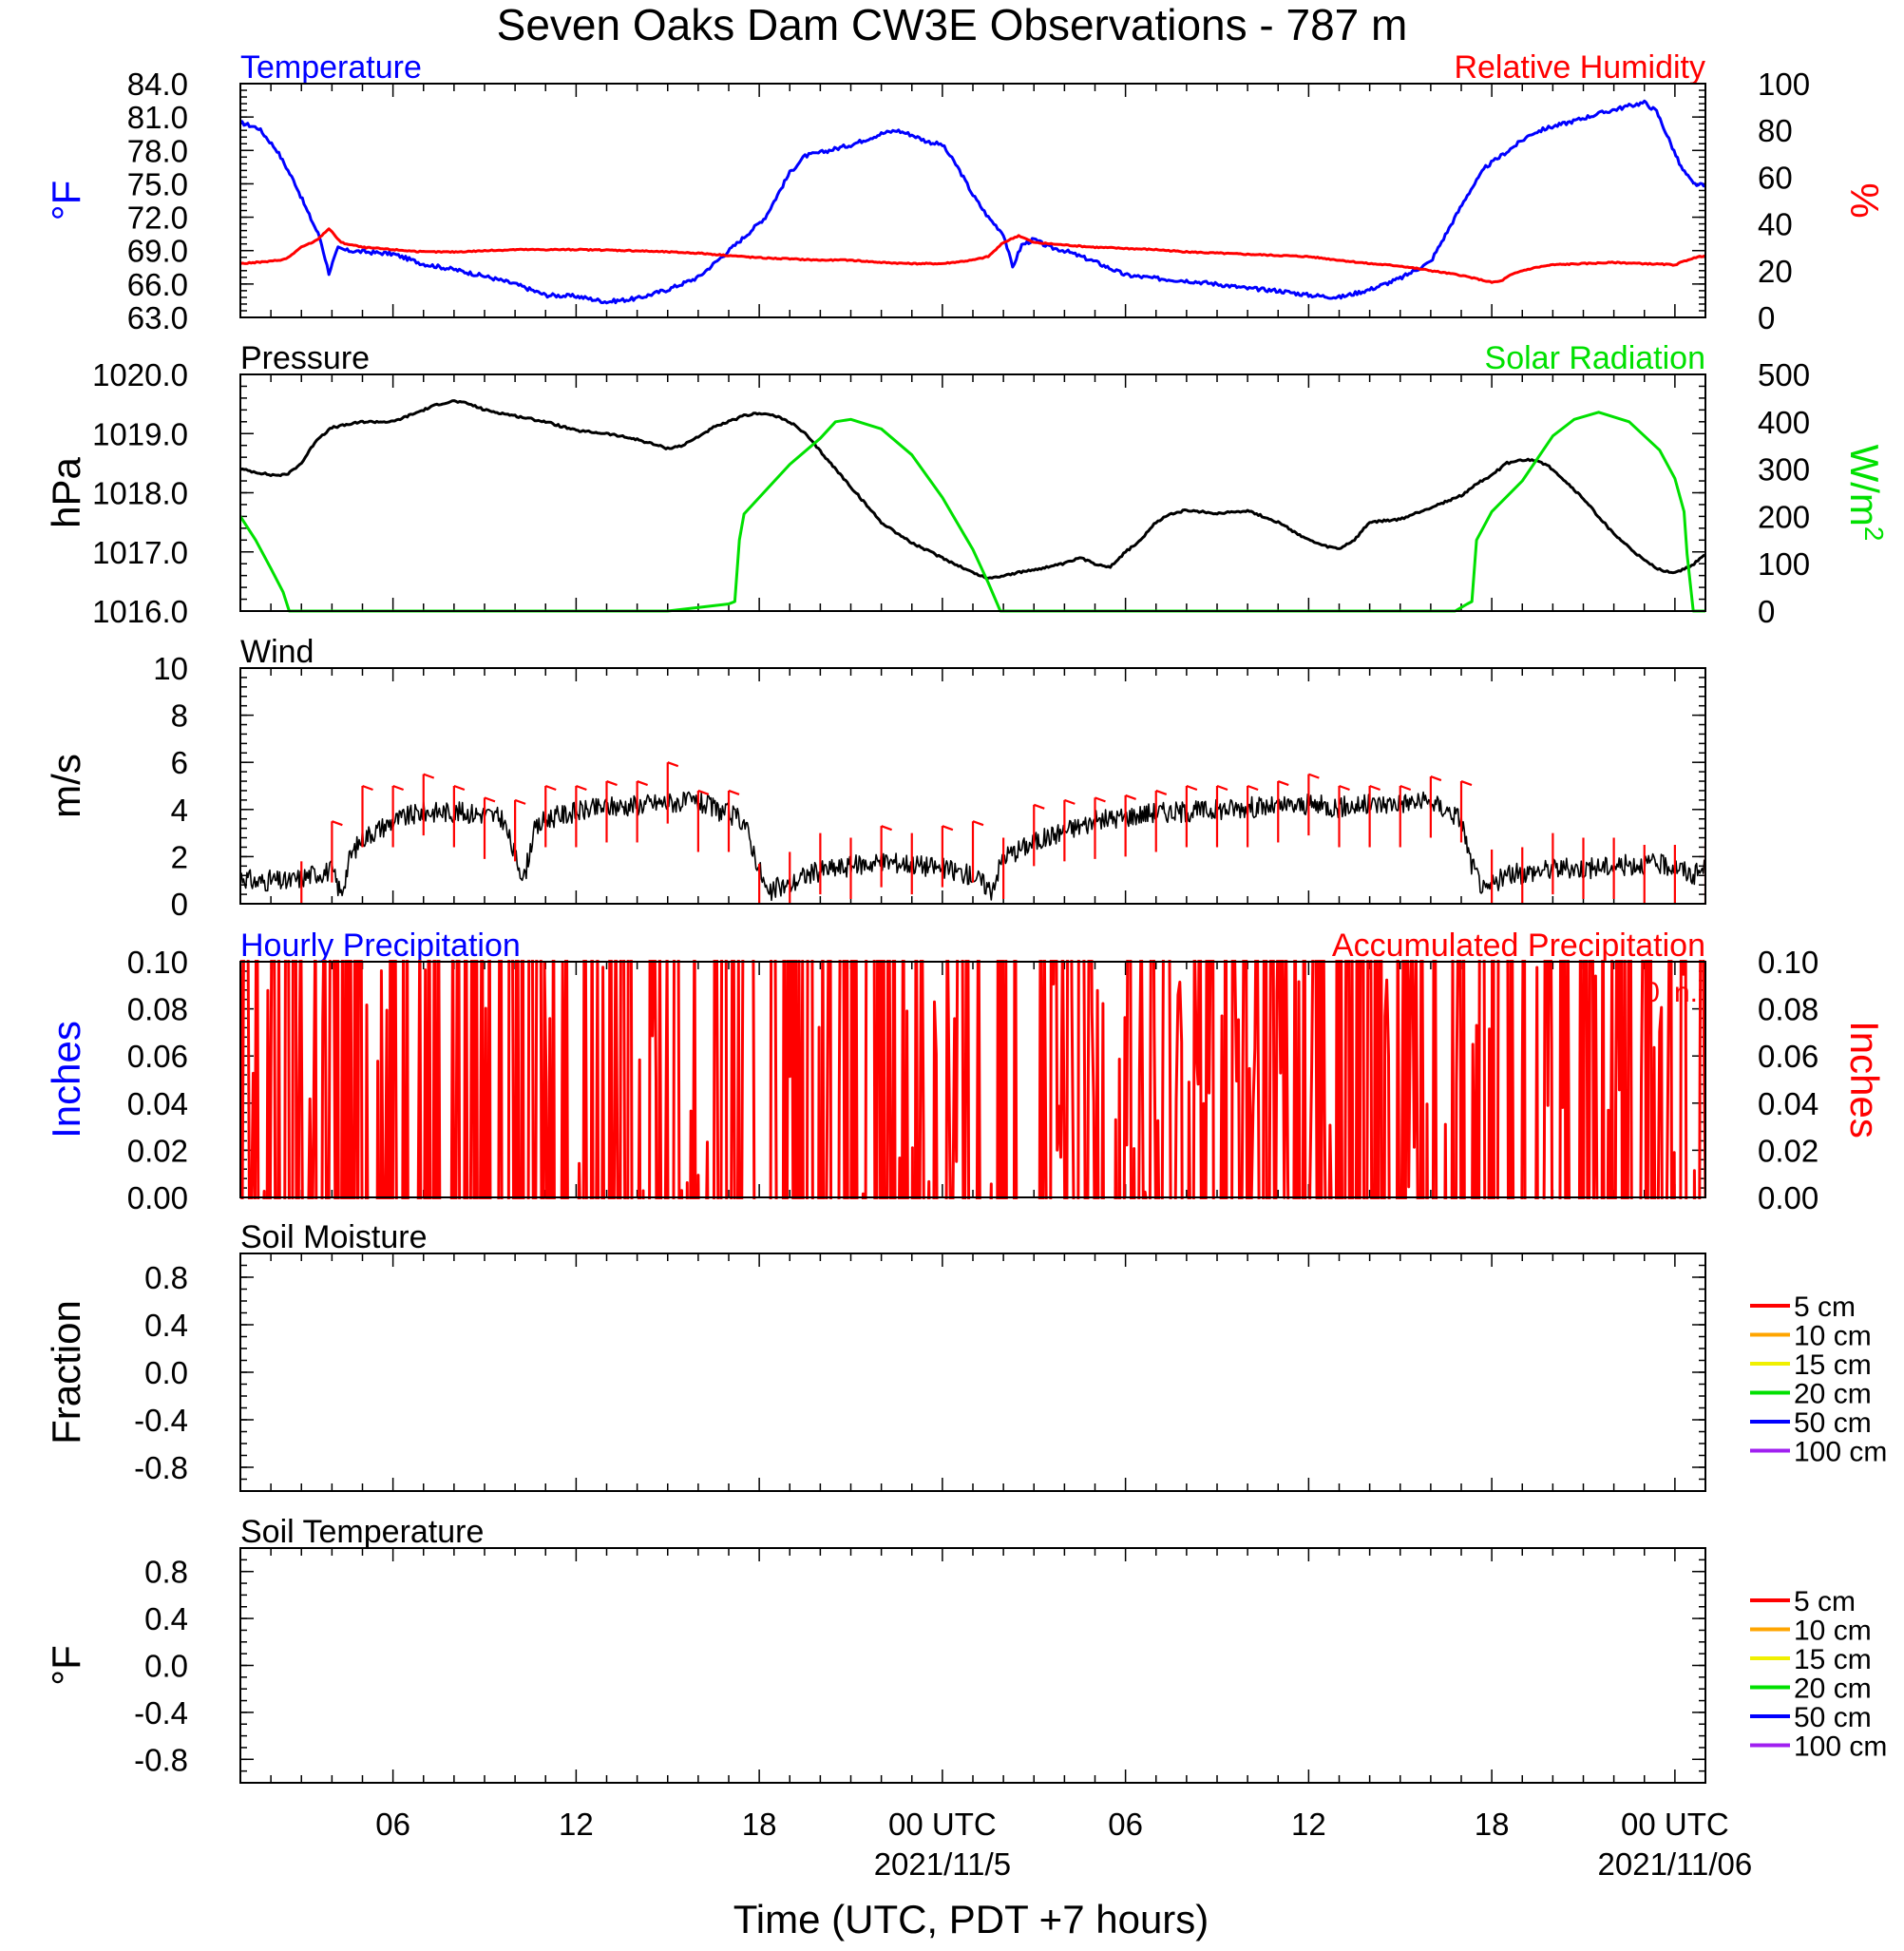 The image size is (1904, 1951). I want to click on y-tick-label: 81.0, so click(157, 117).